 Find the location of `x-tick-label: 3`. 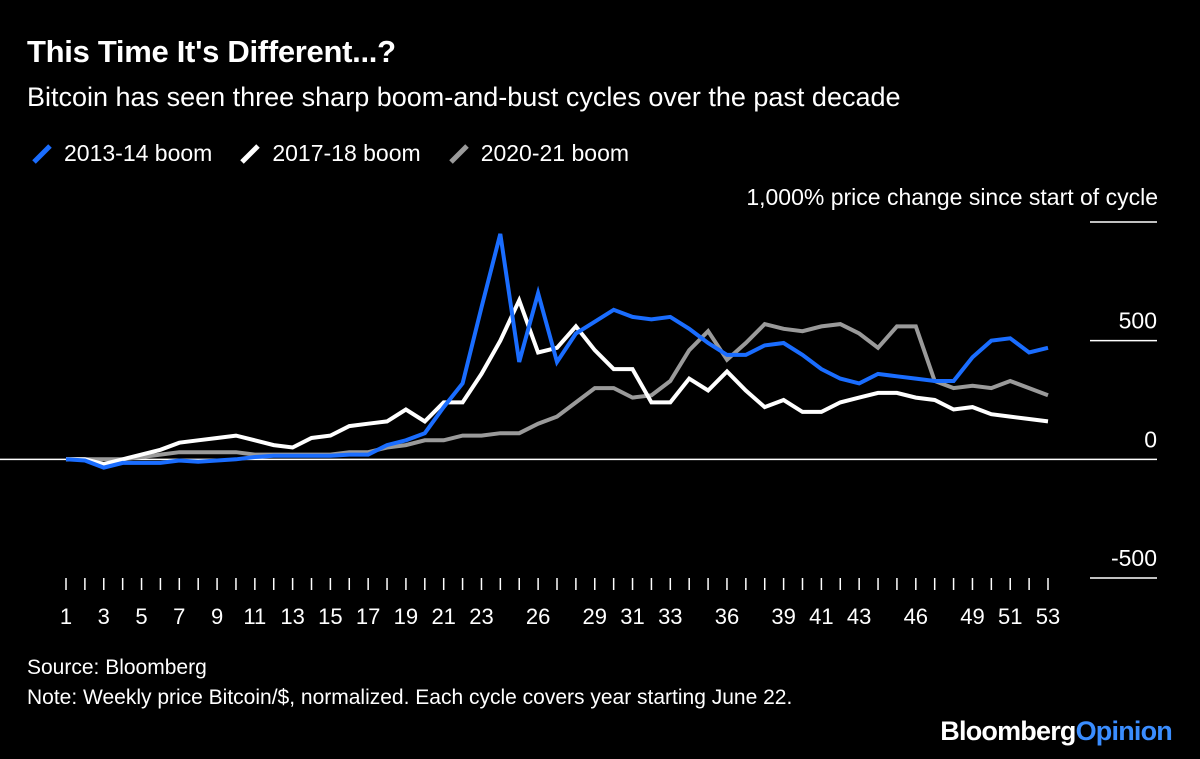

x-tick-label: 3 is located at coordinates (104, 616).